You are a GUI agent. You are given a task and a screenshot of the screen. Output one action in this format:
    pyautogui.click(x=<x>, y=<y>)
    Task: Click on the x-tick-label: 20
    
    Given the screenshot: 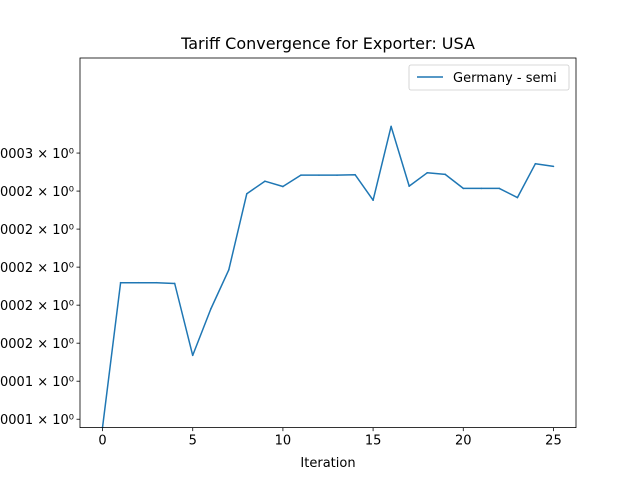 What is the action you would take?
    pyautogui.click(x=463, y=441)
    